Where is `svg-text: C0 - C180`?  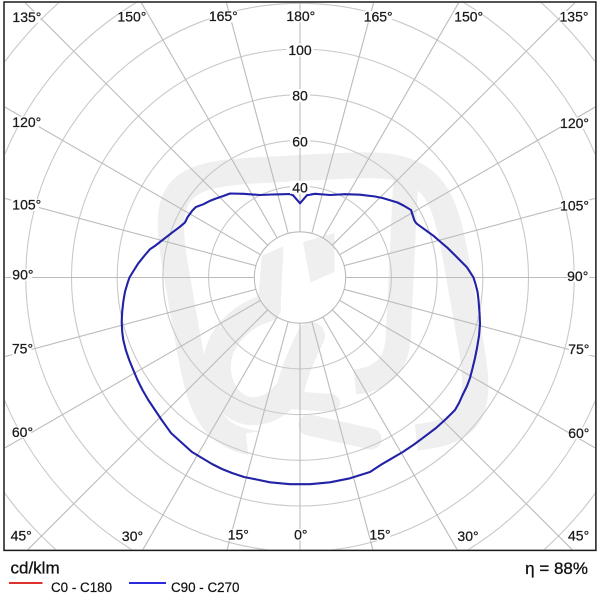
svg-text: C0 - C180 is located at coordinates (81, 587).